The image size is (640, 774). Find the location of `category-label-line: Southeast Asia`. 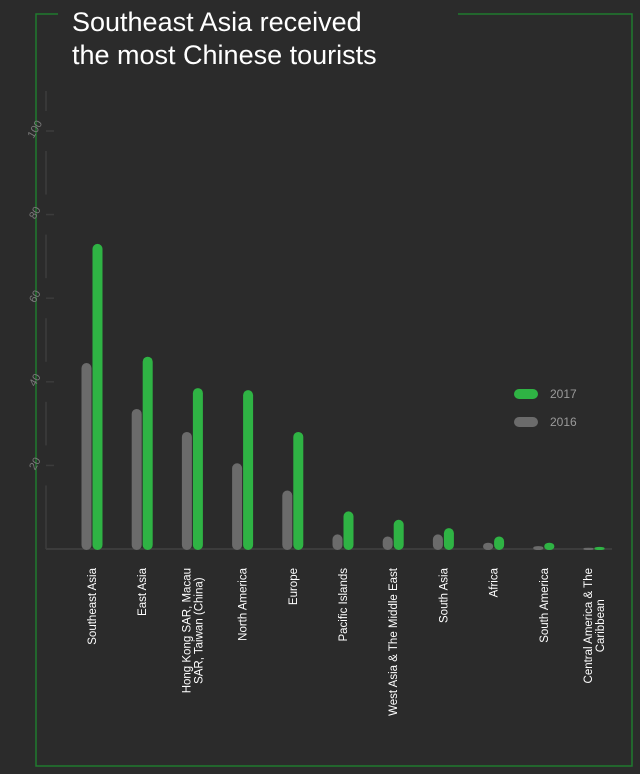

category-label-line: Southeast Asia is located at coordinates (93, 605).